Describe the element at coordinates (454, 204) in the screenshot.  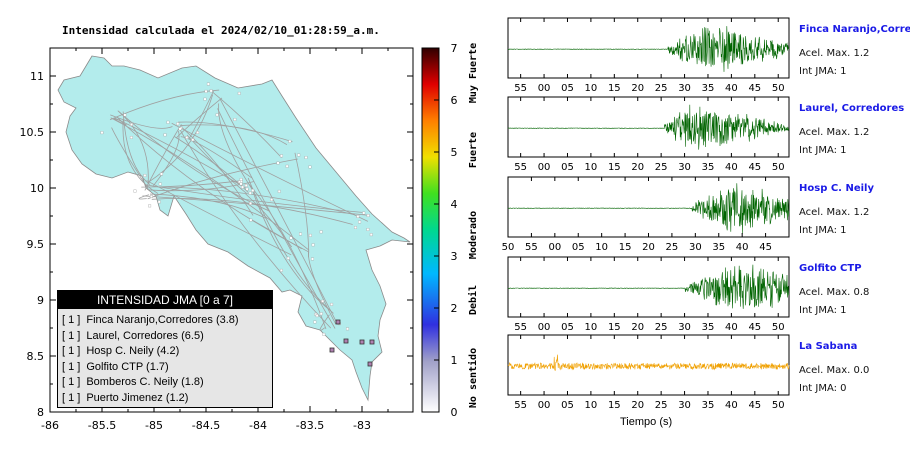
I see `colorbar-tick-label: 4` at that location.